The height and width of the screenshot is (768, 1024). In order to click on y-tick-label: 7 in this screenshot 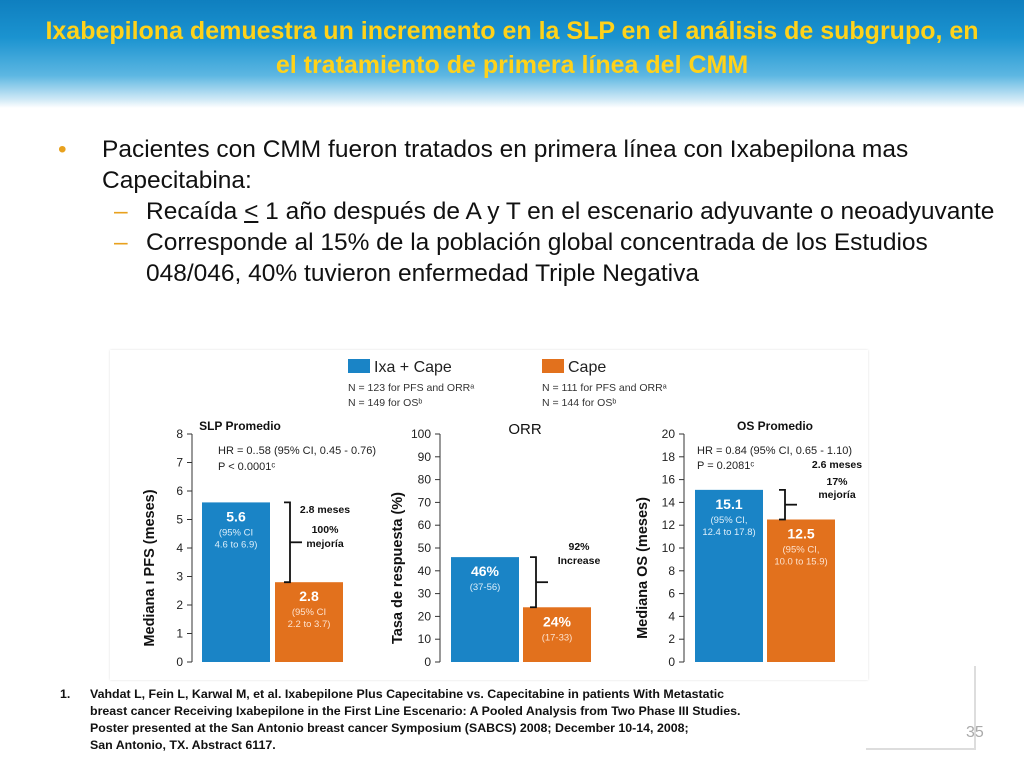, I will do `click(179, 463)`.